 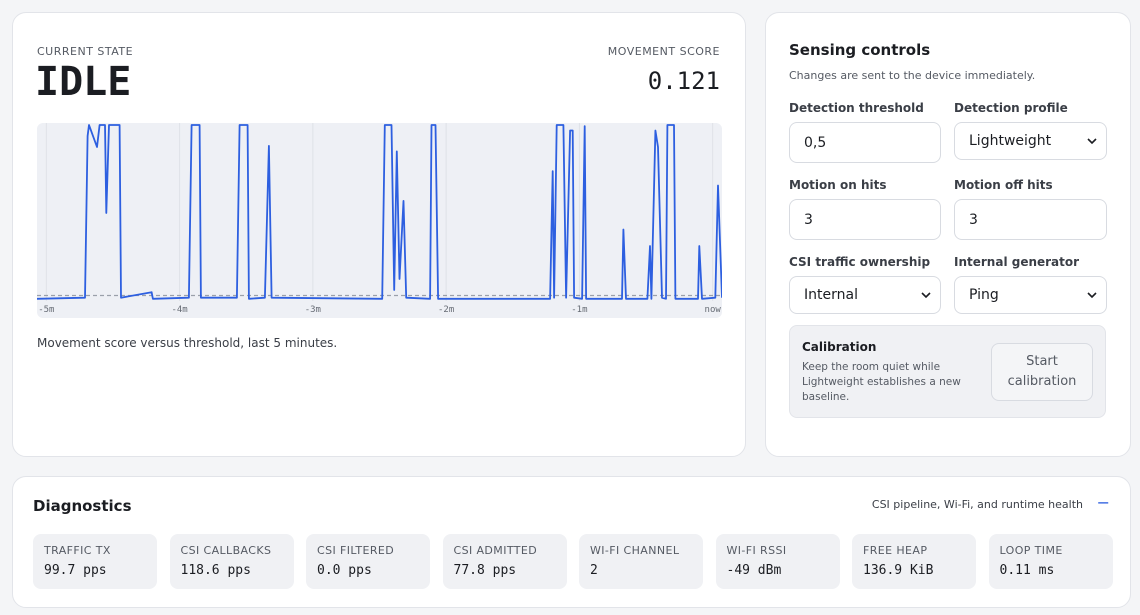 I want to click on diag-value: -49 dBm, so click(x=754, y=570).